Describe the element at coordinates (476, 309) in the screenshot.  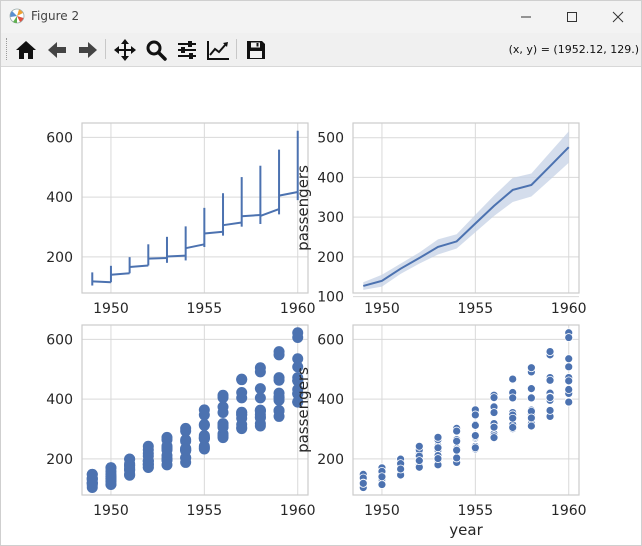
I see `x-tick-label: 1955` at that location.